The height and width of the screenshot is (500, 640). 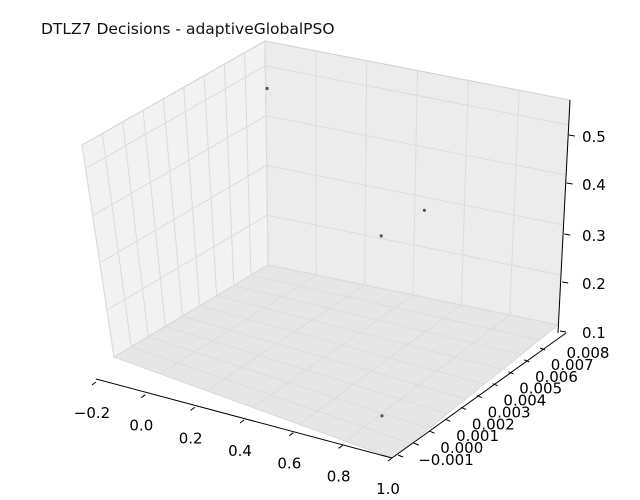 What do you see at coordinates (289, 464) in the screenshot?
I see `x-tick-label: 0.6` at bounding box center [289, 464].